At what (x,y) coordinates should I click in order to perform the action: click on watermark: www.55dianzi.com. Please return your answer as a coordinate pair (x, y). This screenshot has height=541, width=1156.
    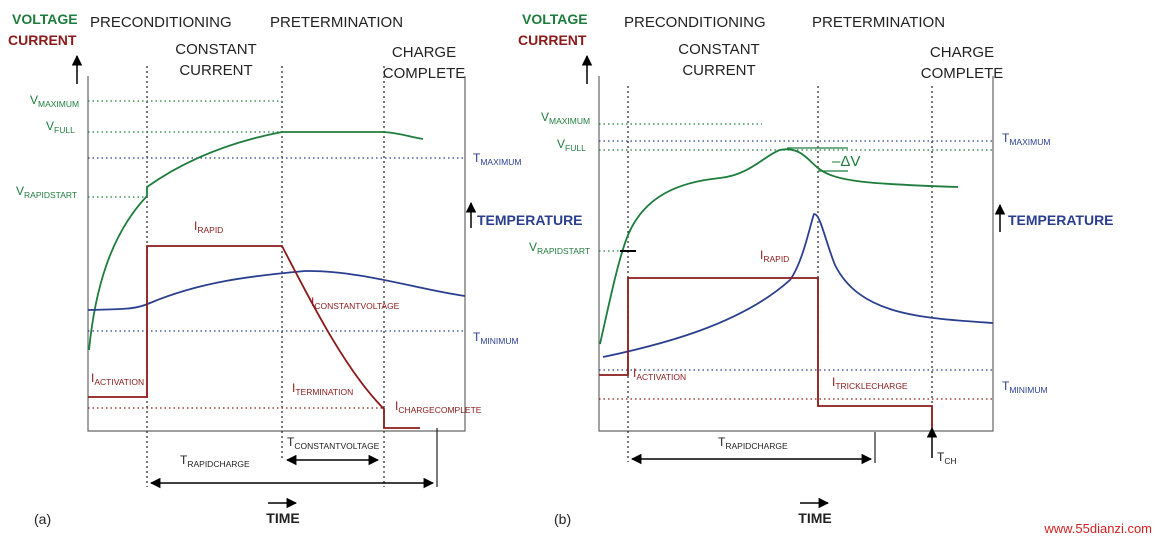
    Looking at the image, I should click on (1097, 528).